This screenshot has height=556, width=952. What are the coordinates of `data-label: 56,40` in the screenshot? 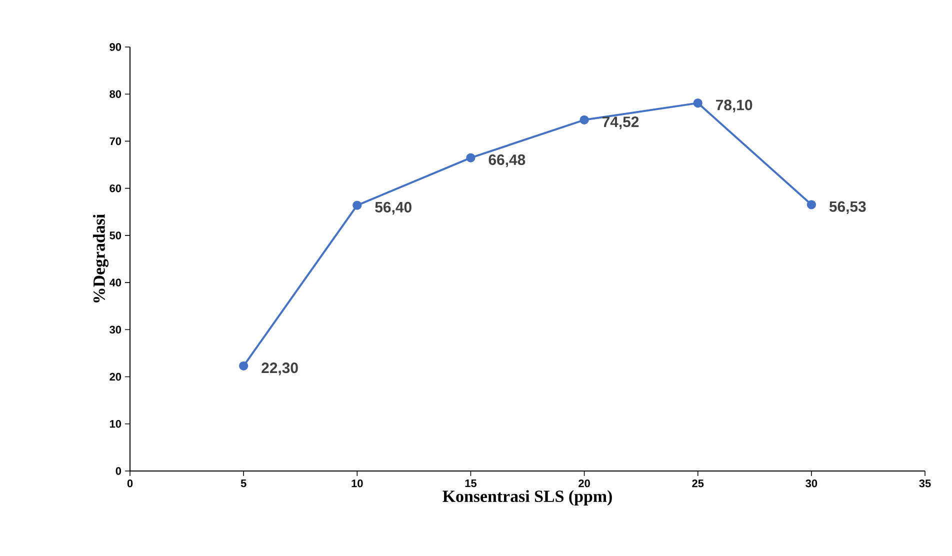 It's located at (393, 208).